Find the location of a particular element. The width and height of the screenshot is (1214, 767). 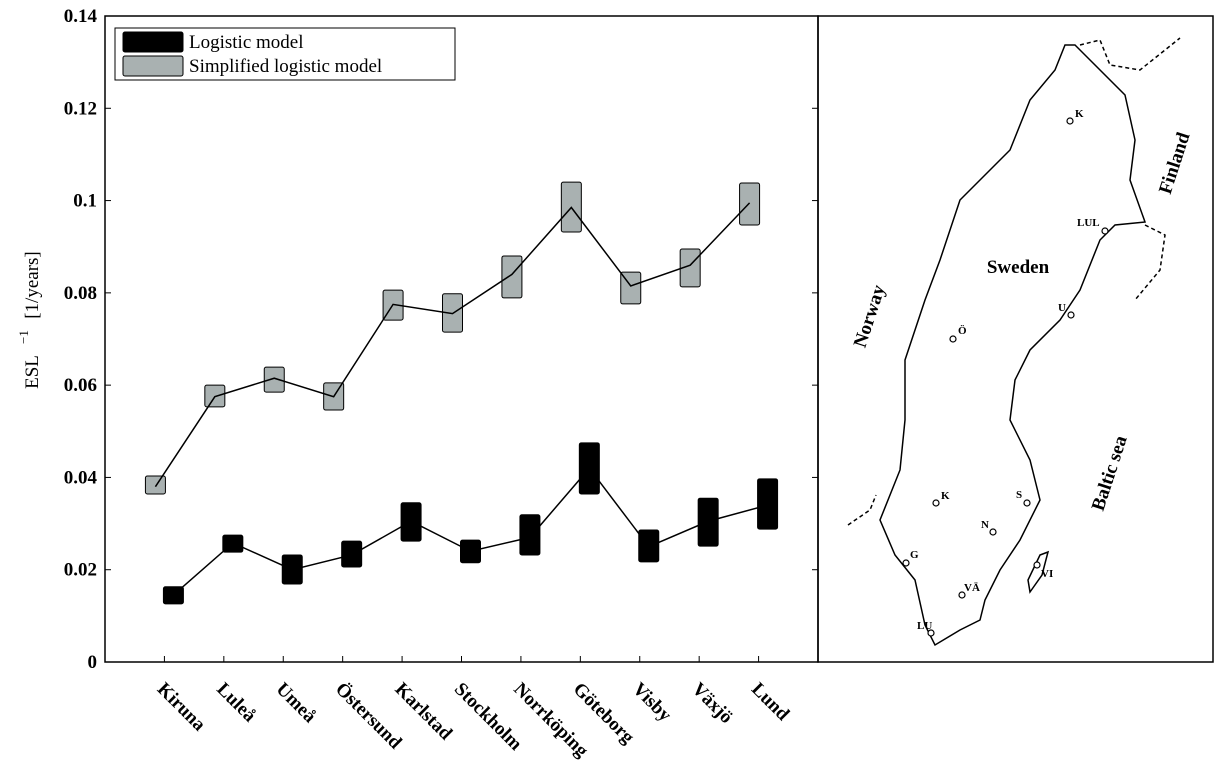

x-tick-label: Umeå is located at coordinates (296, 703).